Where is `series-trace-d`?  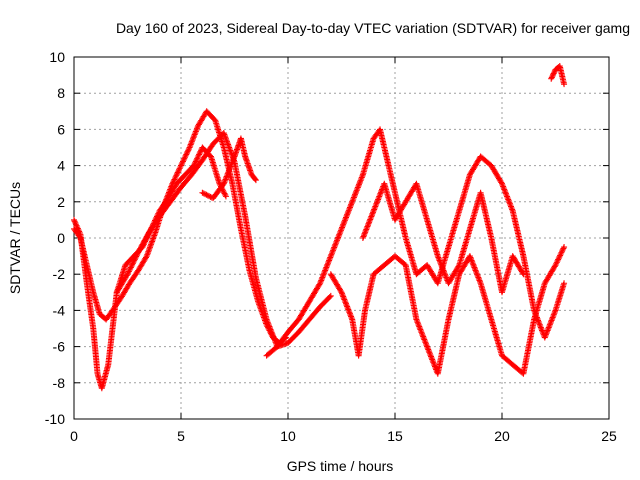 series-trace-d is located at coordinates (229, 168).